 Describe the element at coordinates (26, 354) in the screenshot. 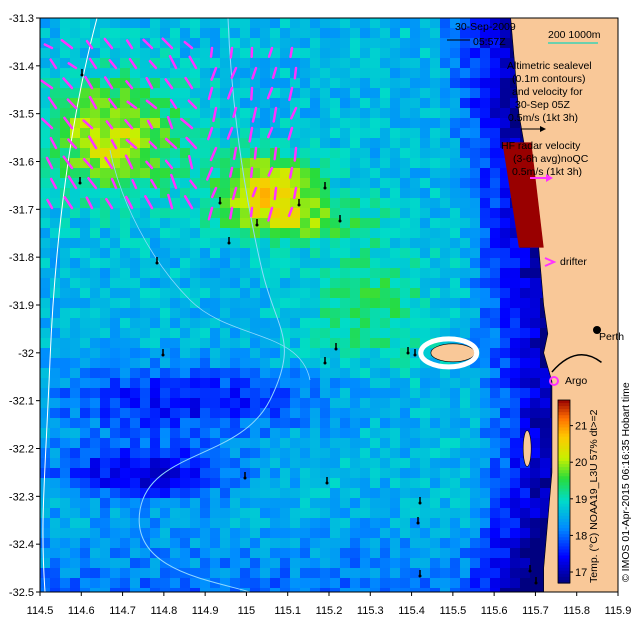

I see `y-tick-label: -32` at that location.